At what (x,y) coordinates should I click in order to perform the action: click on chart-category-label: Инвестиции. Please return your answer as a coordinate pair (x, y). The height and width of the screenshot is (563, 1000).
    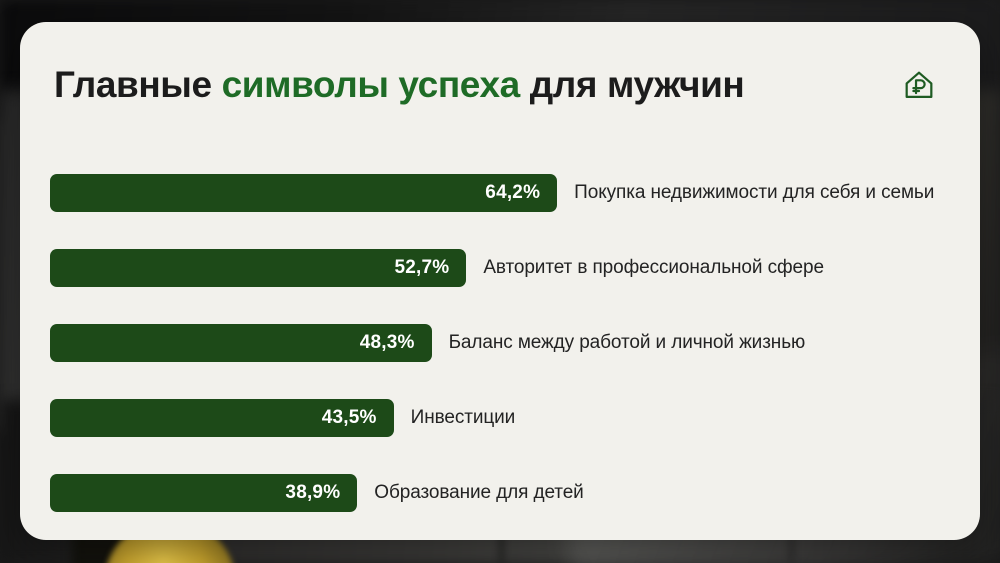
    Looking at the image, I should click on (463, 417).